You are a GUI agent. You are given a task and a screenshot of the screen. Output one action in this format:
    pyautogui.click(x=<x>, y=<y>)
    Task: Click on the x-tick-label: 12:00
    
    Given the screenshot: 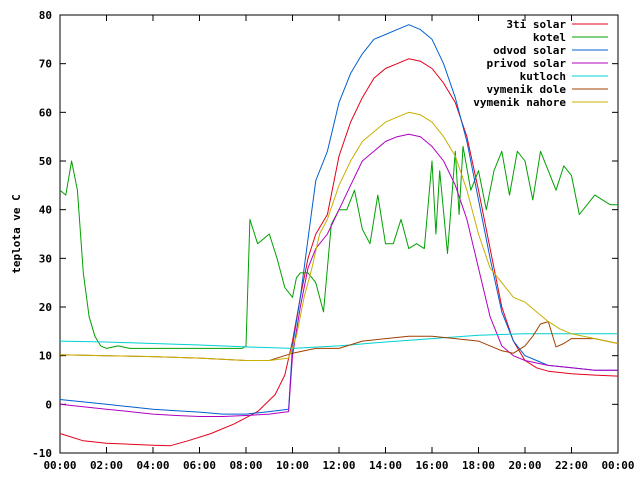 What is the action you would take?
    pyautogui.click(x=338, y=465)
    